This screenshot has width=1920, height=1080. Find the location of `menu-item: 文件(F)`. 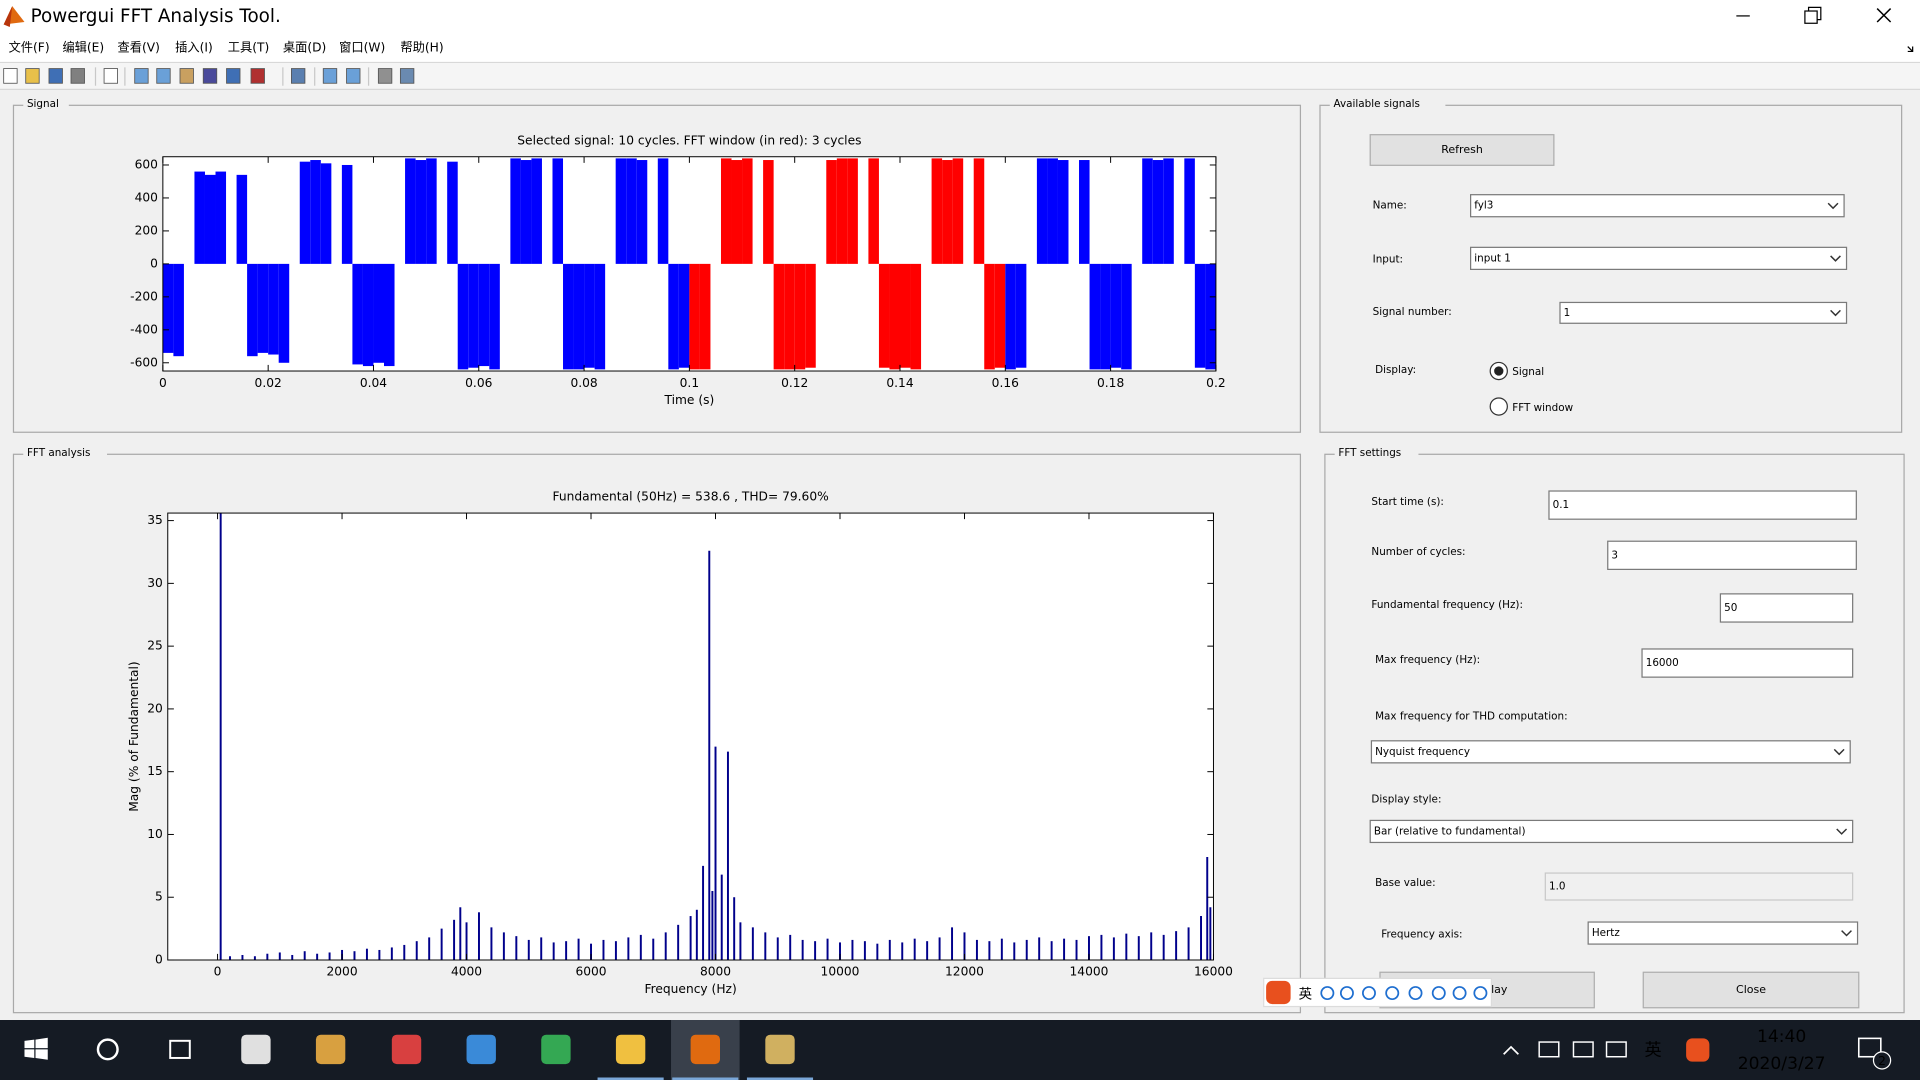

menu-item: 文件(F) is located at coordinates (29, 46).